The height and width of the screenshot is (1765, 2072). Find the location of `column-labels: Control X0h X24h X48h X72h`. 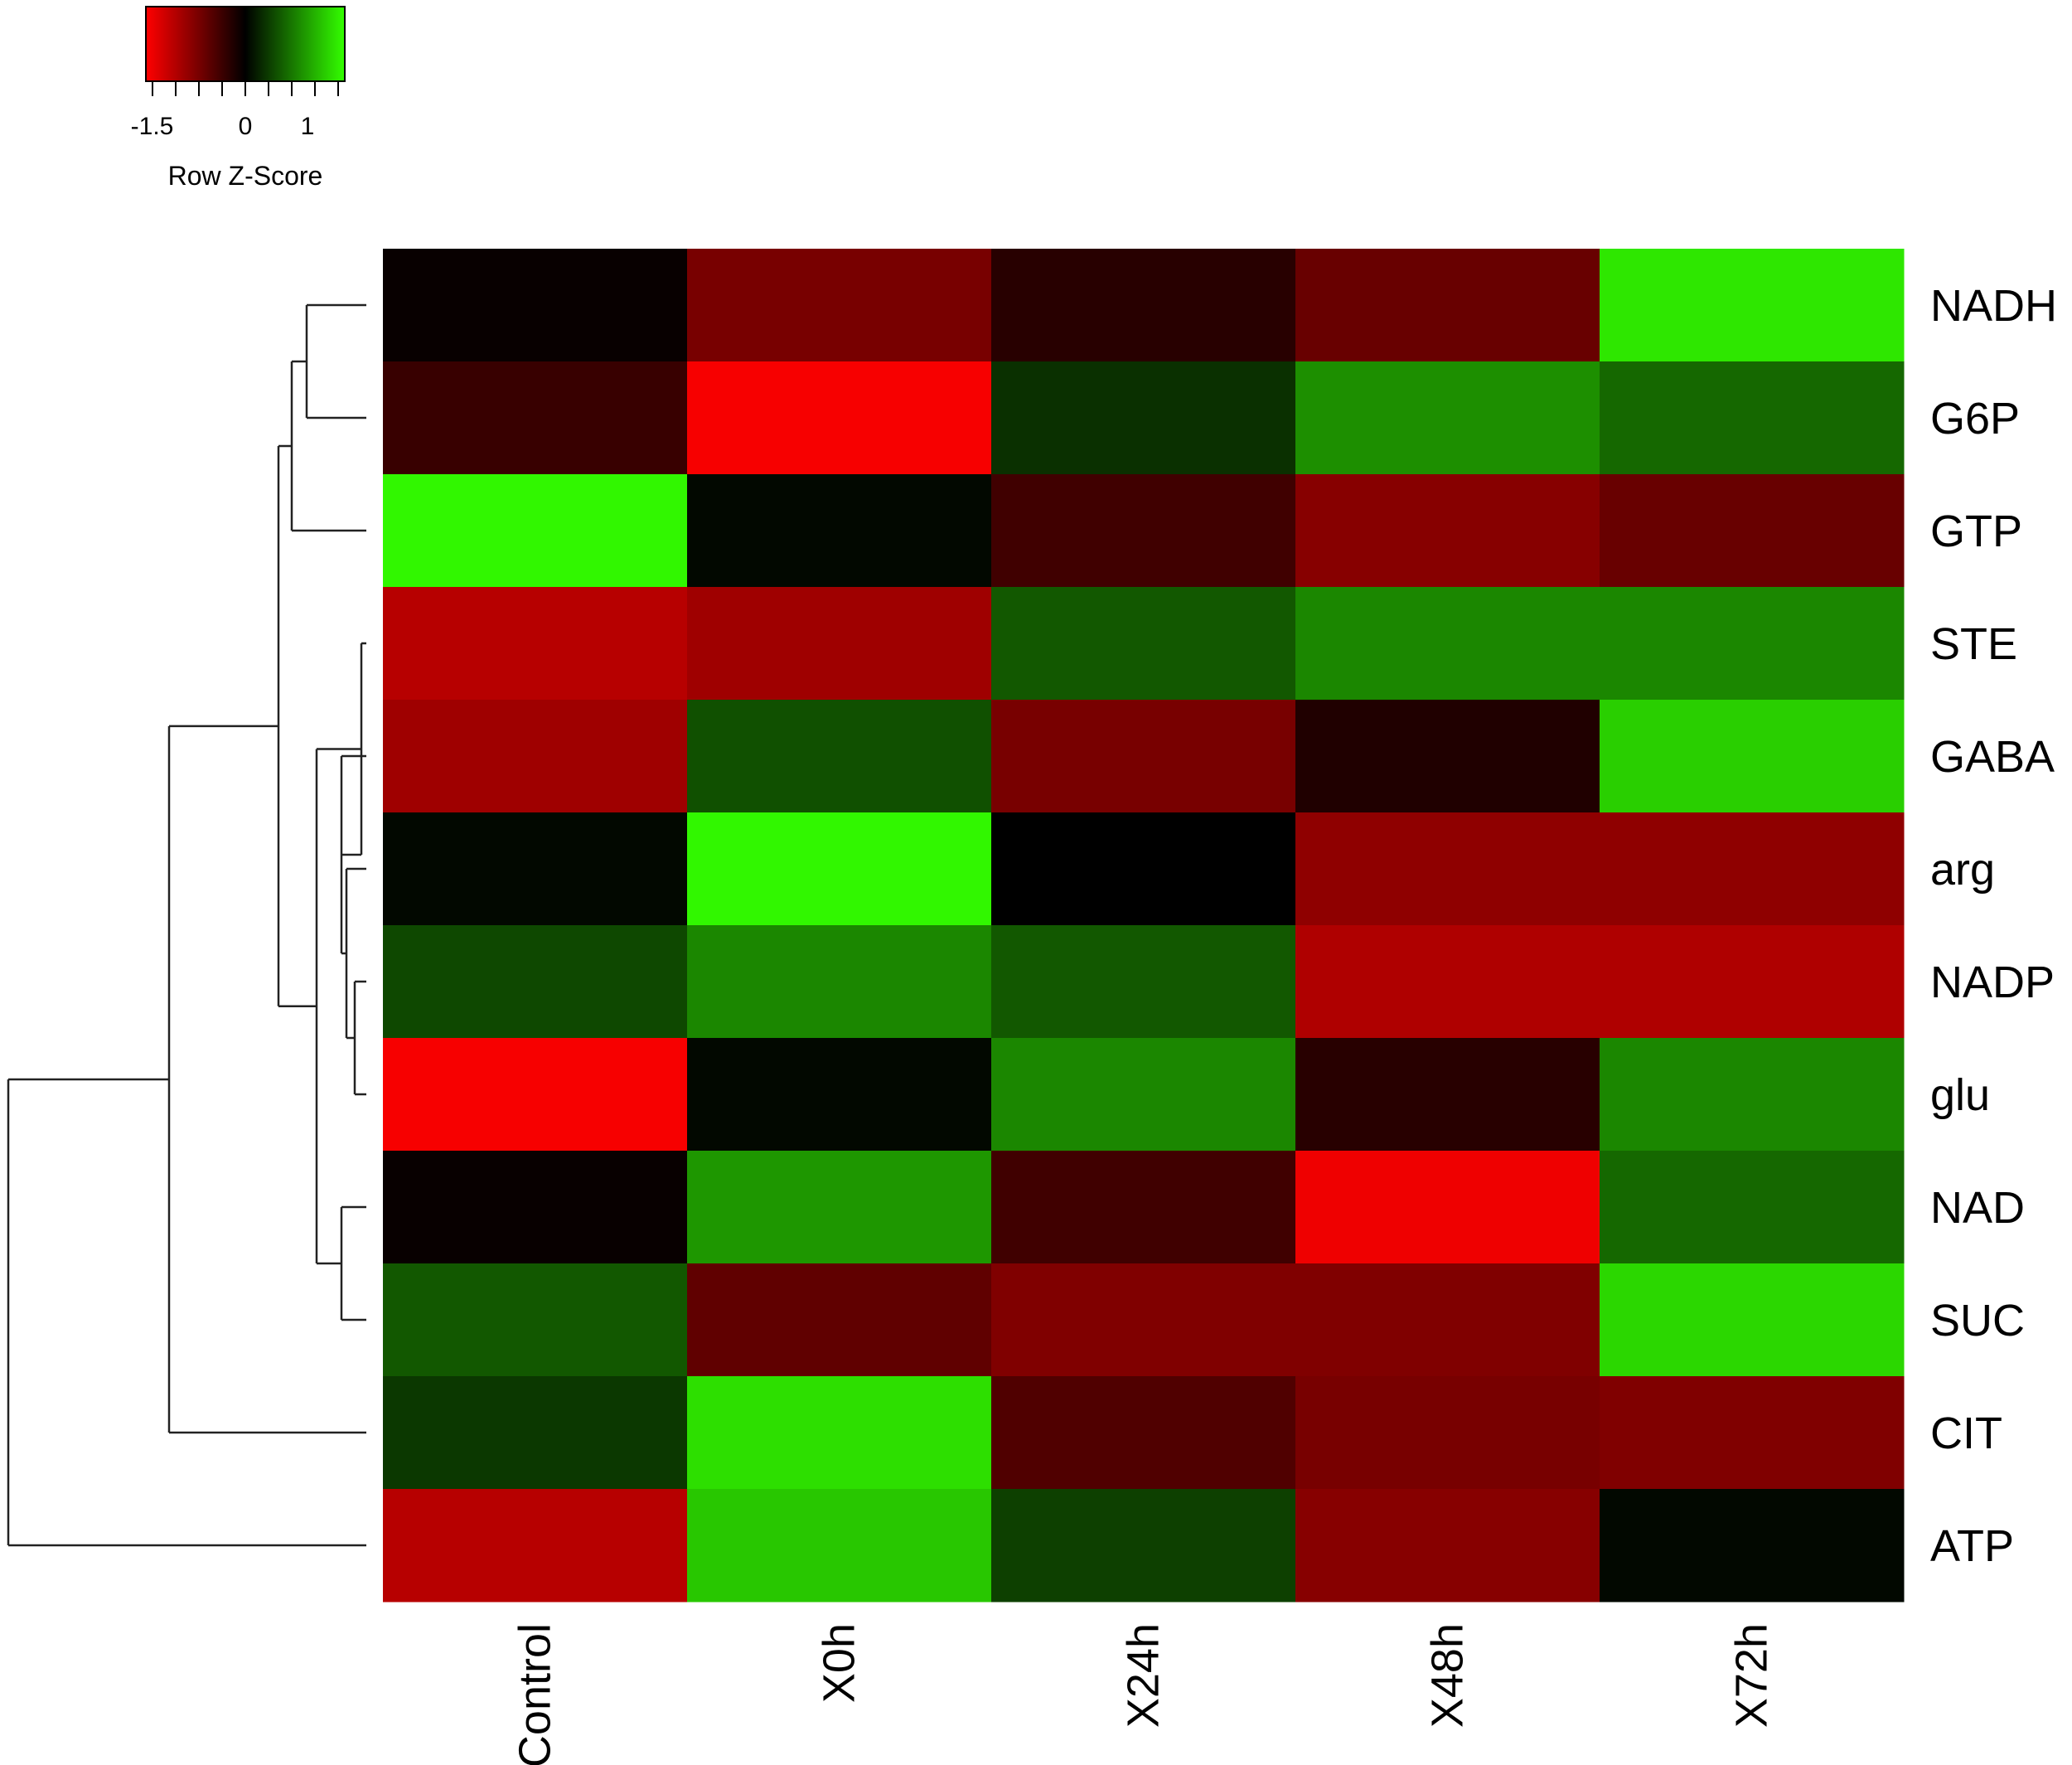

column-labels: Control X0h X24h X48h X72h is located at coordinates (1144, 1694).